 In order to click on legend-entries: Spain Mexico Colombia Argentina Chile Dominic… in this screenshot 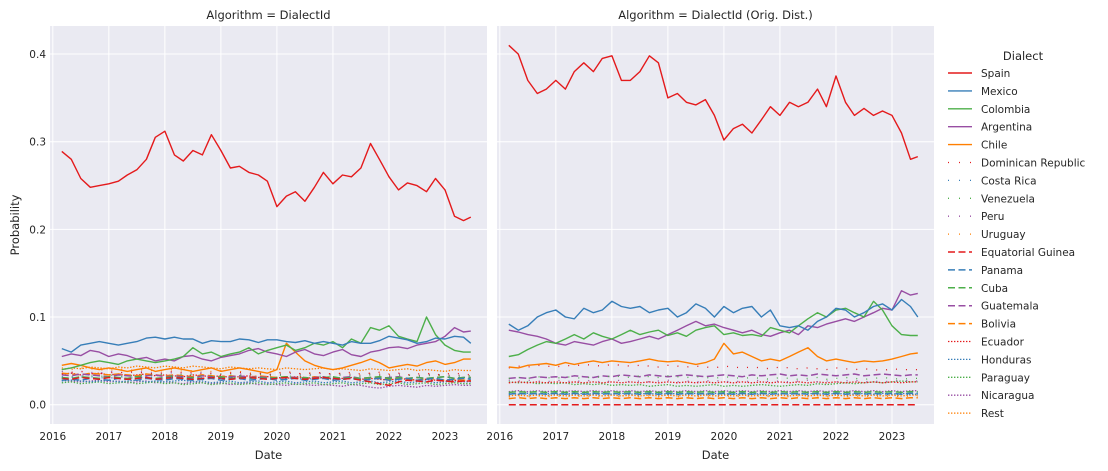, I will do `click(1017, 244)`.